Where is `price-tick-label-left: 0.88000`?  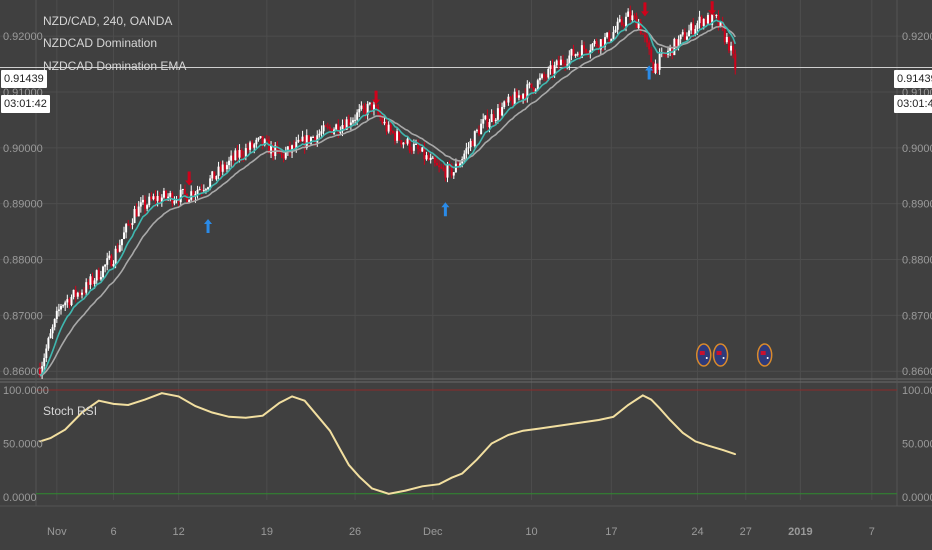 price-tick-label-left: 0.88000 is located at coordinates (23, 261).